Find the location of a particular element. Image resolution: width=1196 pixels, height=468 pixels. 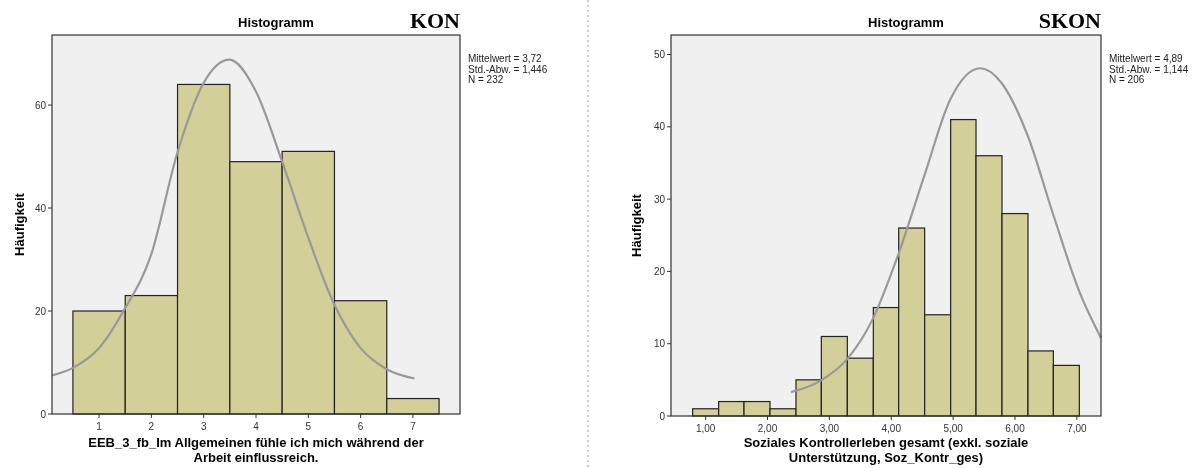

text: Mittelwert = 3,72 is located at coordinates (505, 58).